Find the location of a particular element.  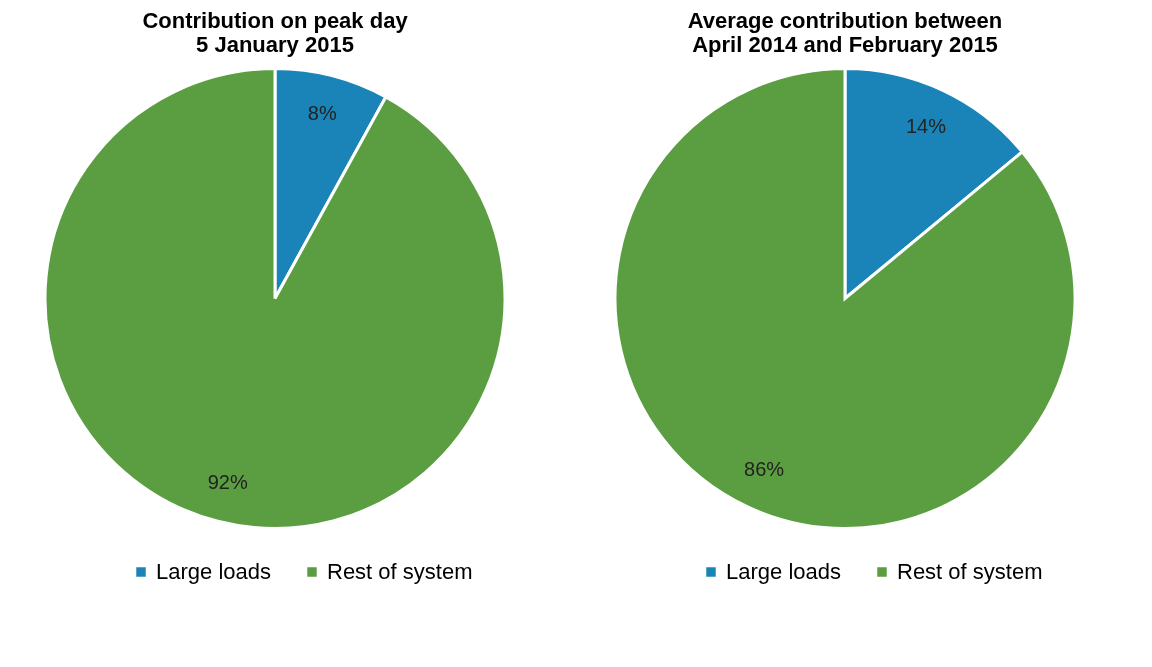

chart-title: Contribution on peak day 5 January 2015 is located at coordinates (275, 32).